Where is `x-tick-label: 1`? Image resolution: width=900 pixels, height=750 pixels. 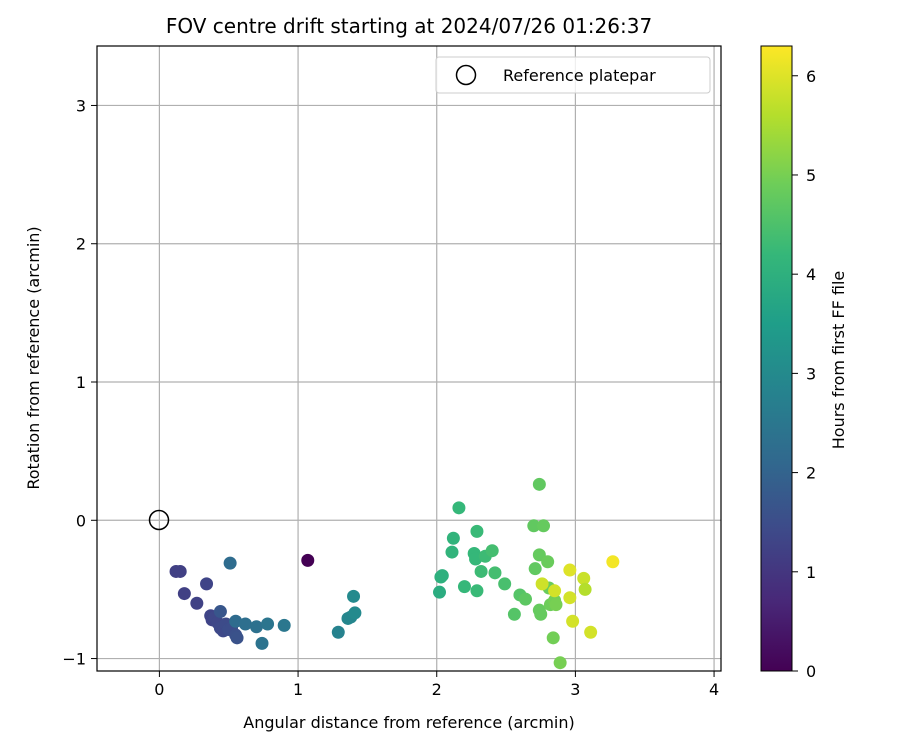 x-tick-label: 1 is located at coordinates (298, 689).